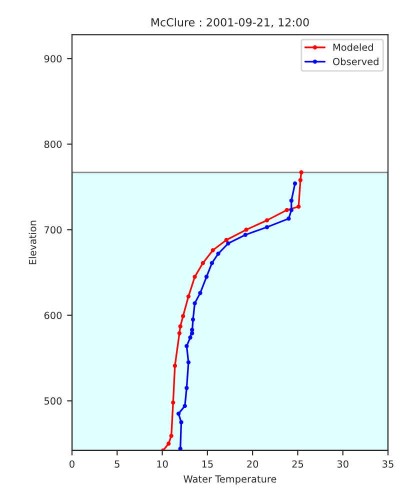 Image resolution: width=400 pixels, height=495 pixels. I want to click on legend-label: Observed, so click(355, 62).